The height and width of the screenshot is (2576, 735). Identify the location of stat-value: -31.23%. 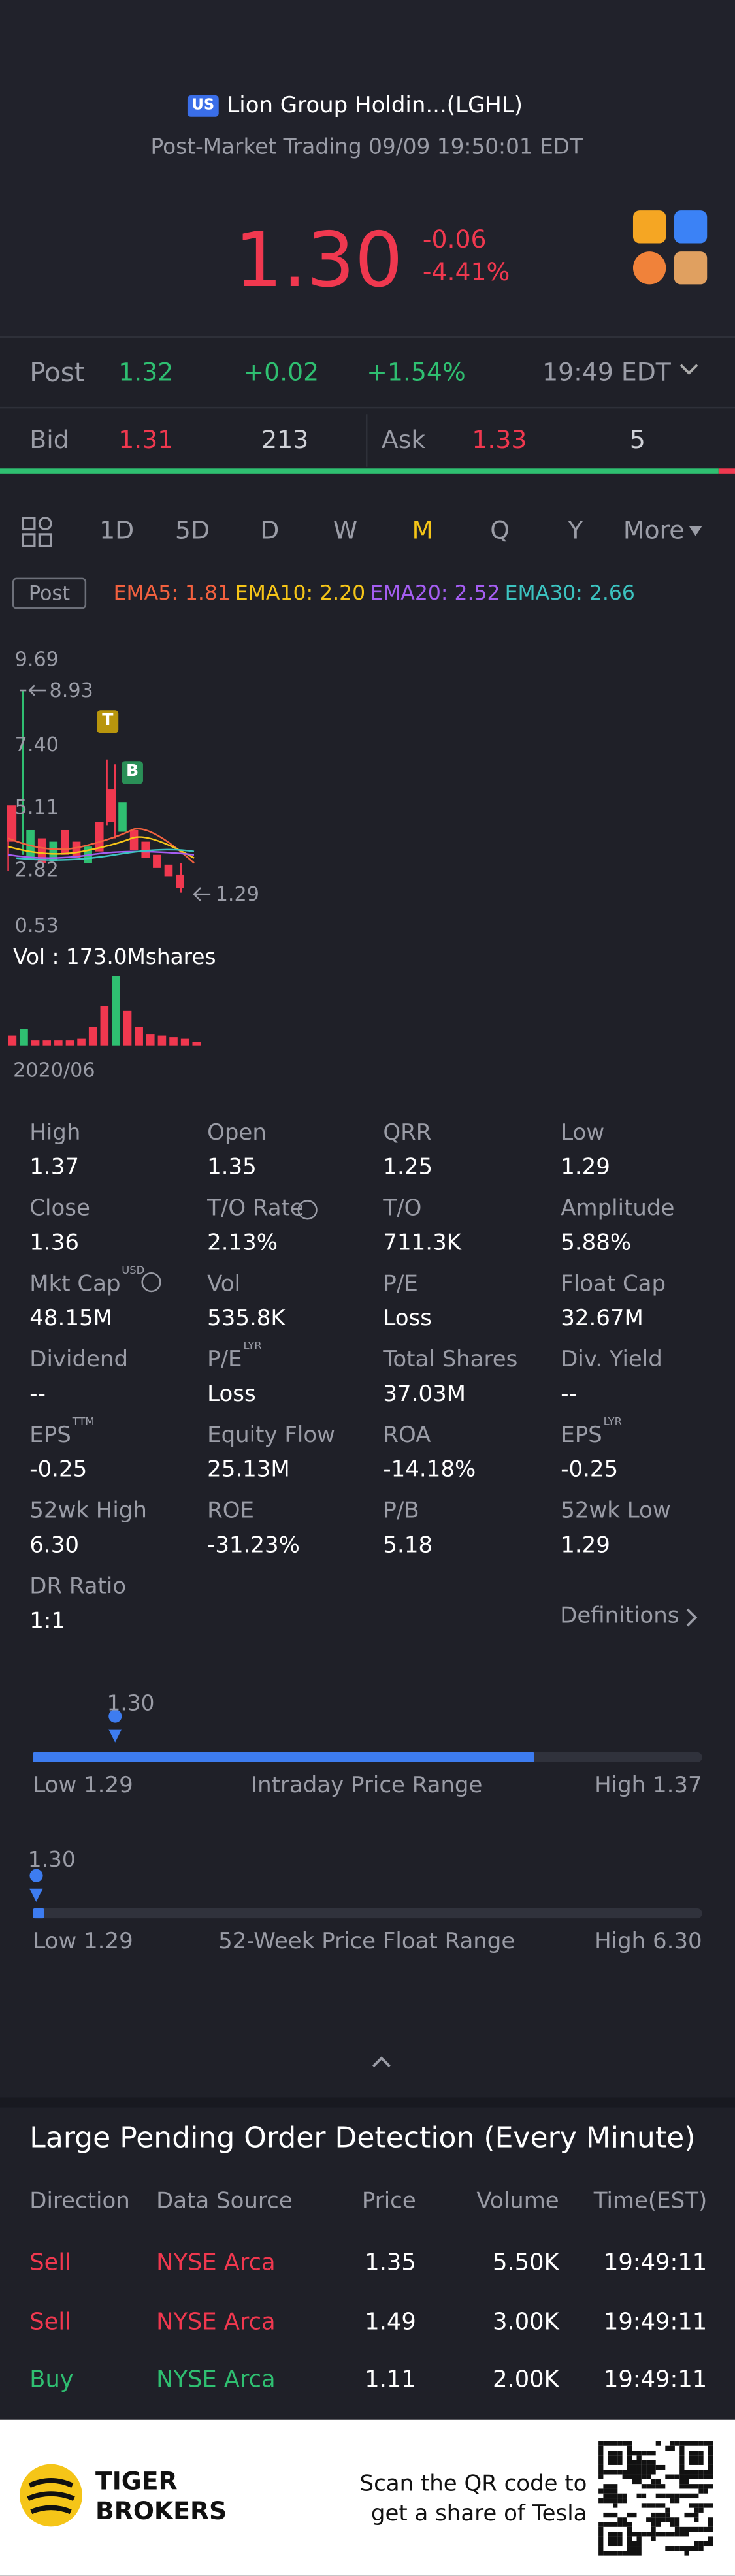
(253, 1545).